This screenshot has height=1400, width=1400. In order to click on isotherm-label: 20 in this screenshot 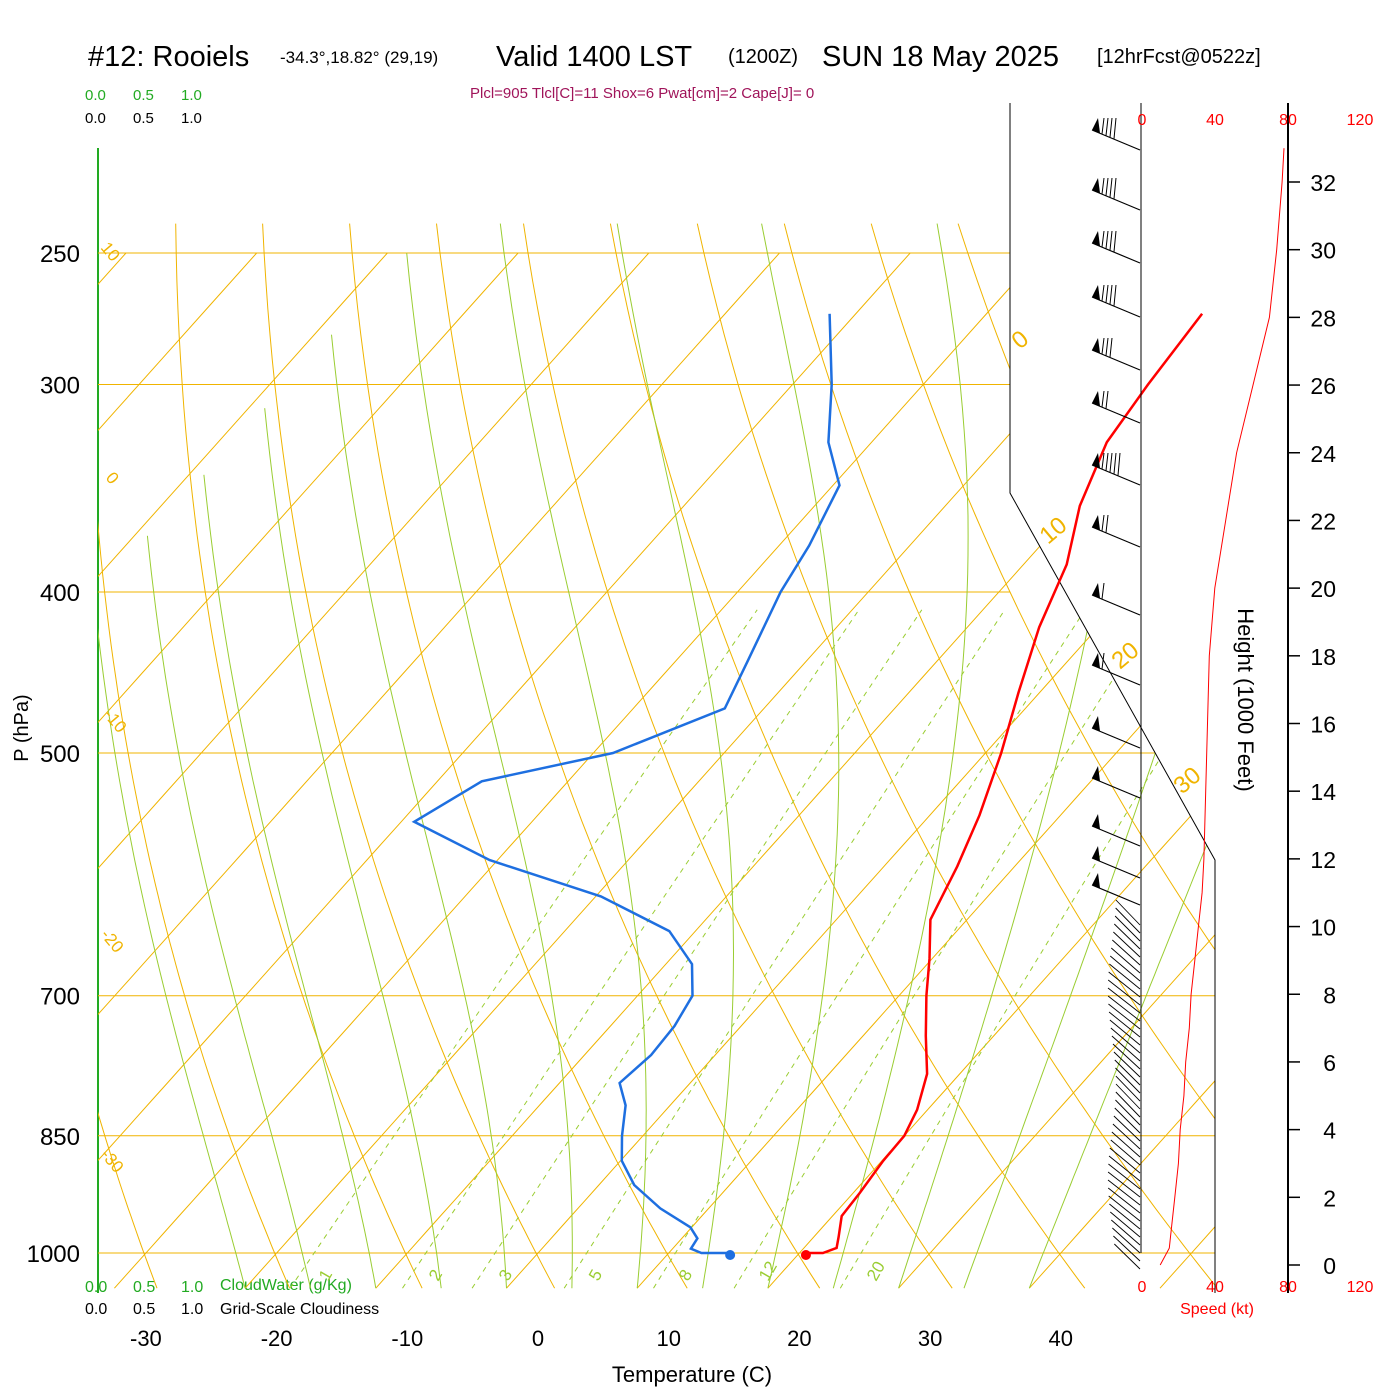, I will do `click(1126, 656)`.